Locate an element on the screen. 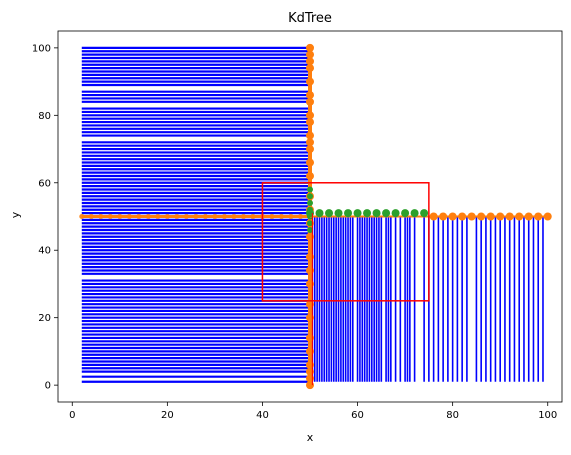 The width and height of the screenshot is (571, 455). x-tick-label-20: 20 is located at coordinates (167, 415).